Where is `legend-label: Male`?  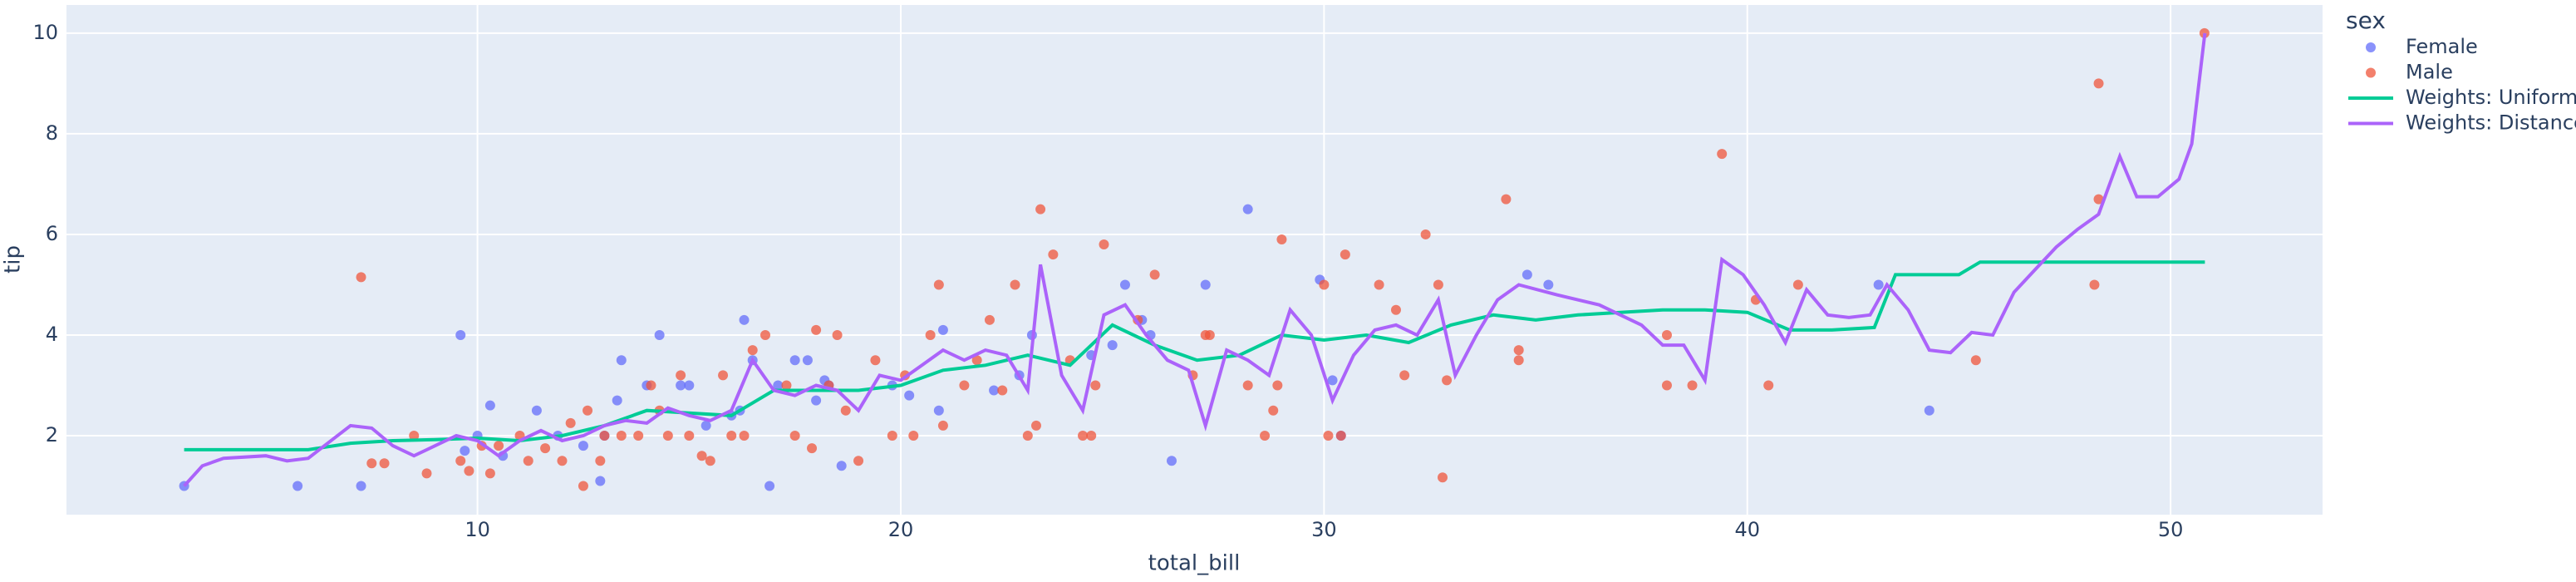
legend-label: Male is located at coordinates (2430, 72).